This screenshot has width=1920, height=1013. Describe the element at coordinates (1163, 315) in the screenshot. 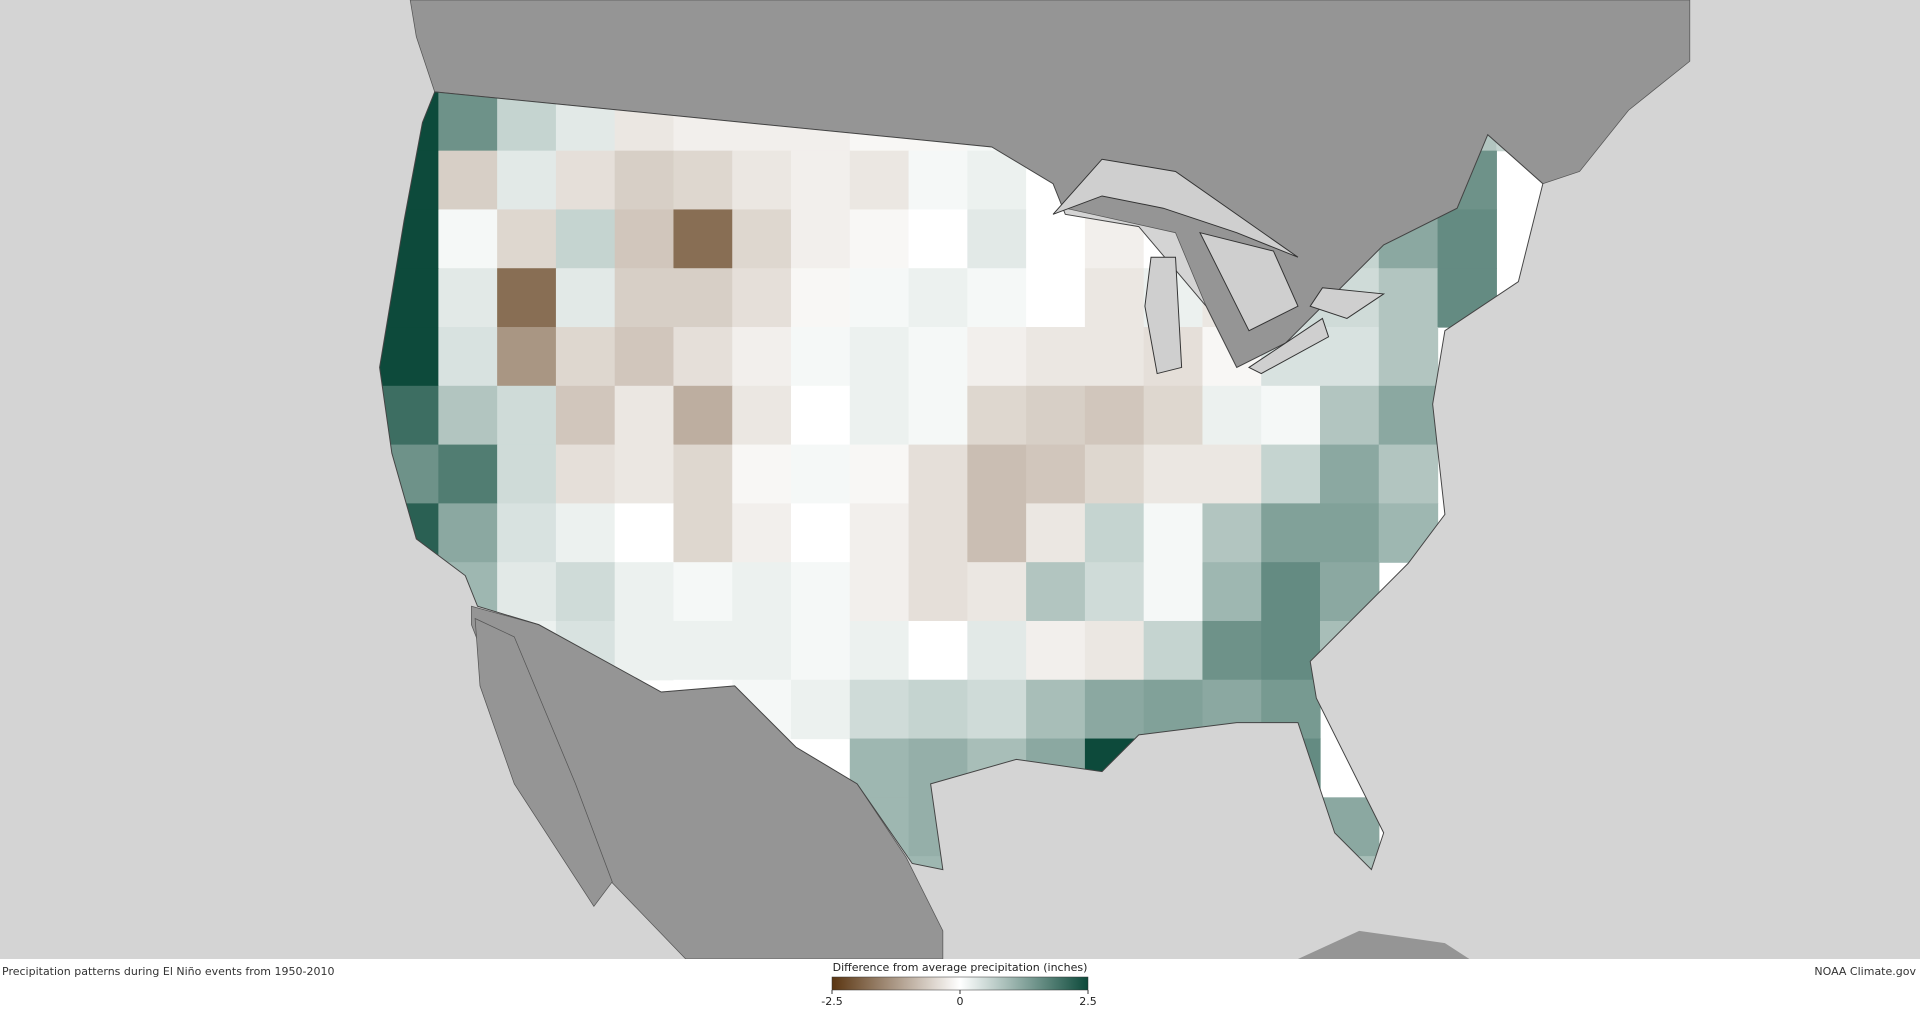

I see `lake-michigan` at that location.